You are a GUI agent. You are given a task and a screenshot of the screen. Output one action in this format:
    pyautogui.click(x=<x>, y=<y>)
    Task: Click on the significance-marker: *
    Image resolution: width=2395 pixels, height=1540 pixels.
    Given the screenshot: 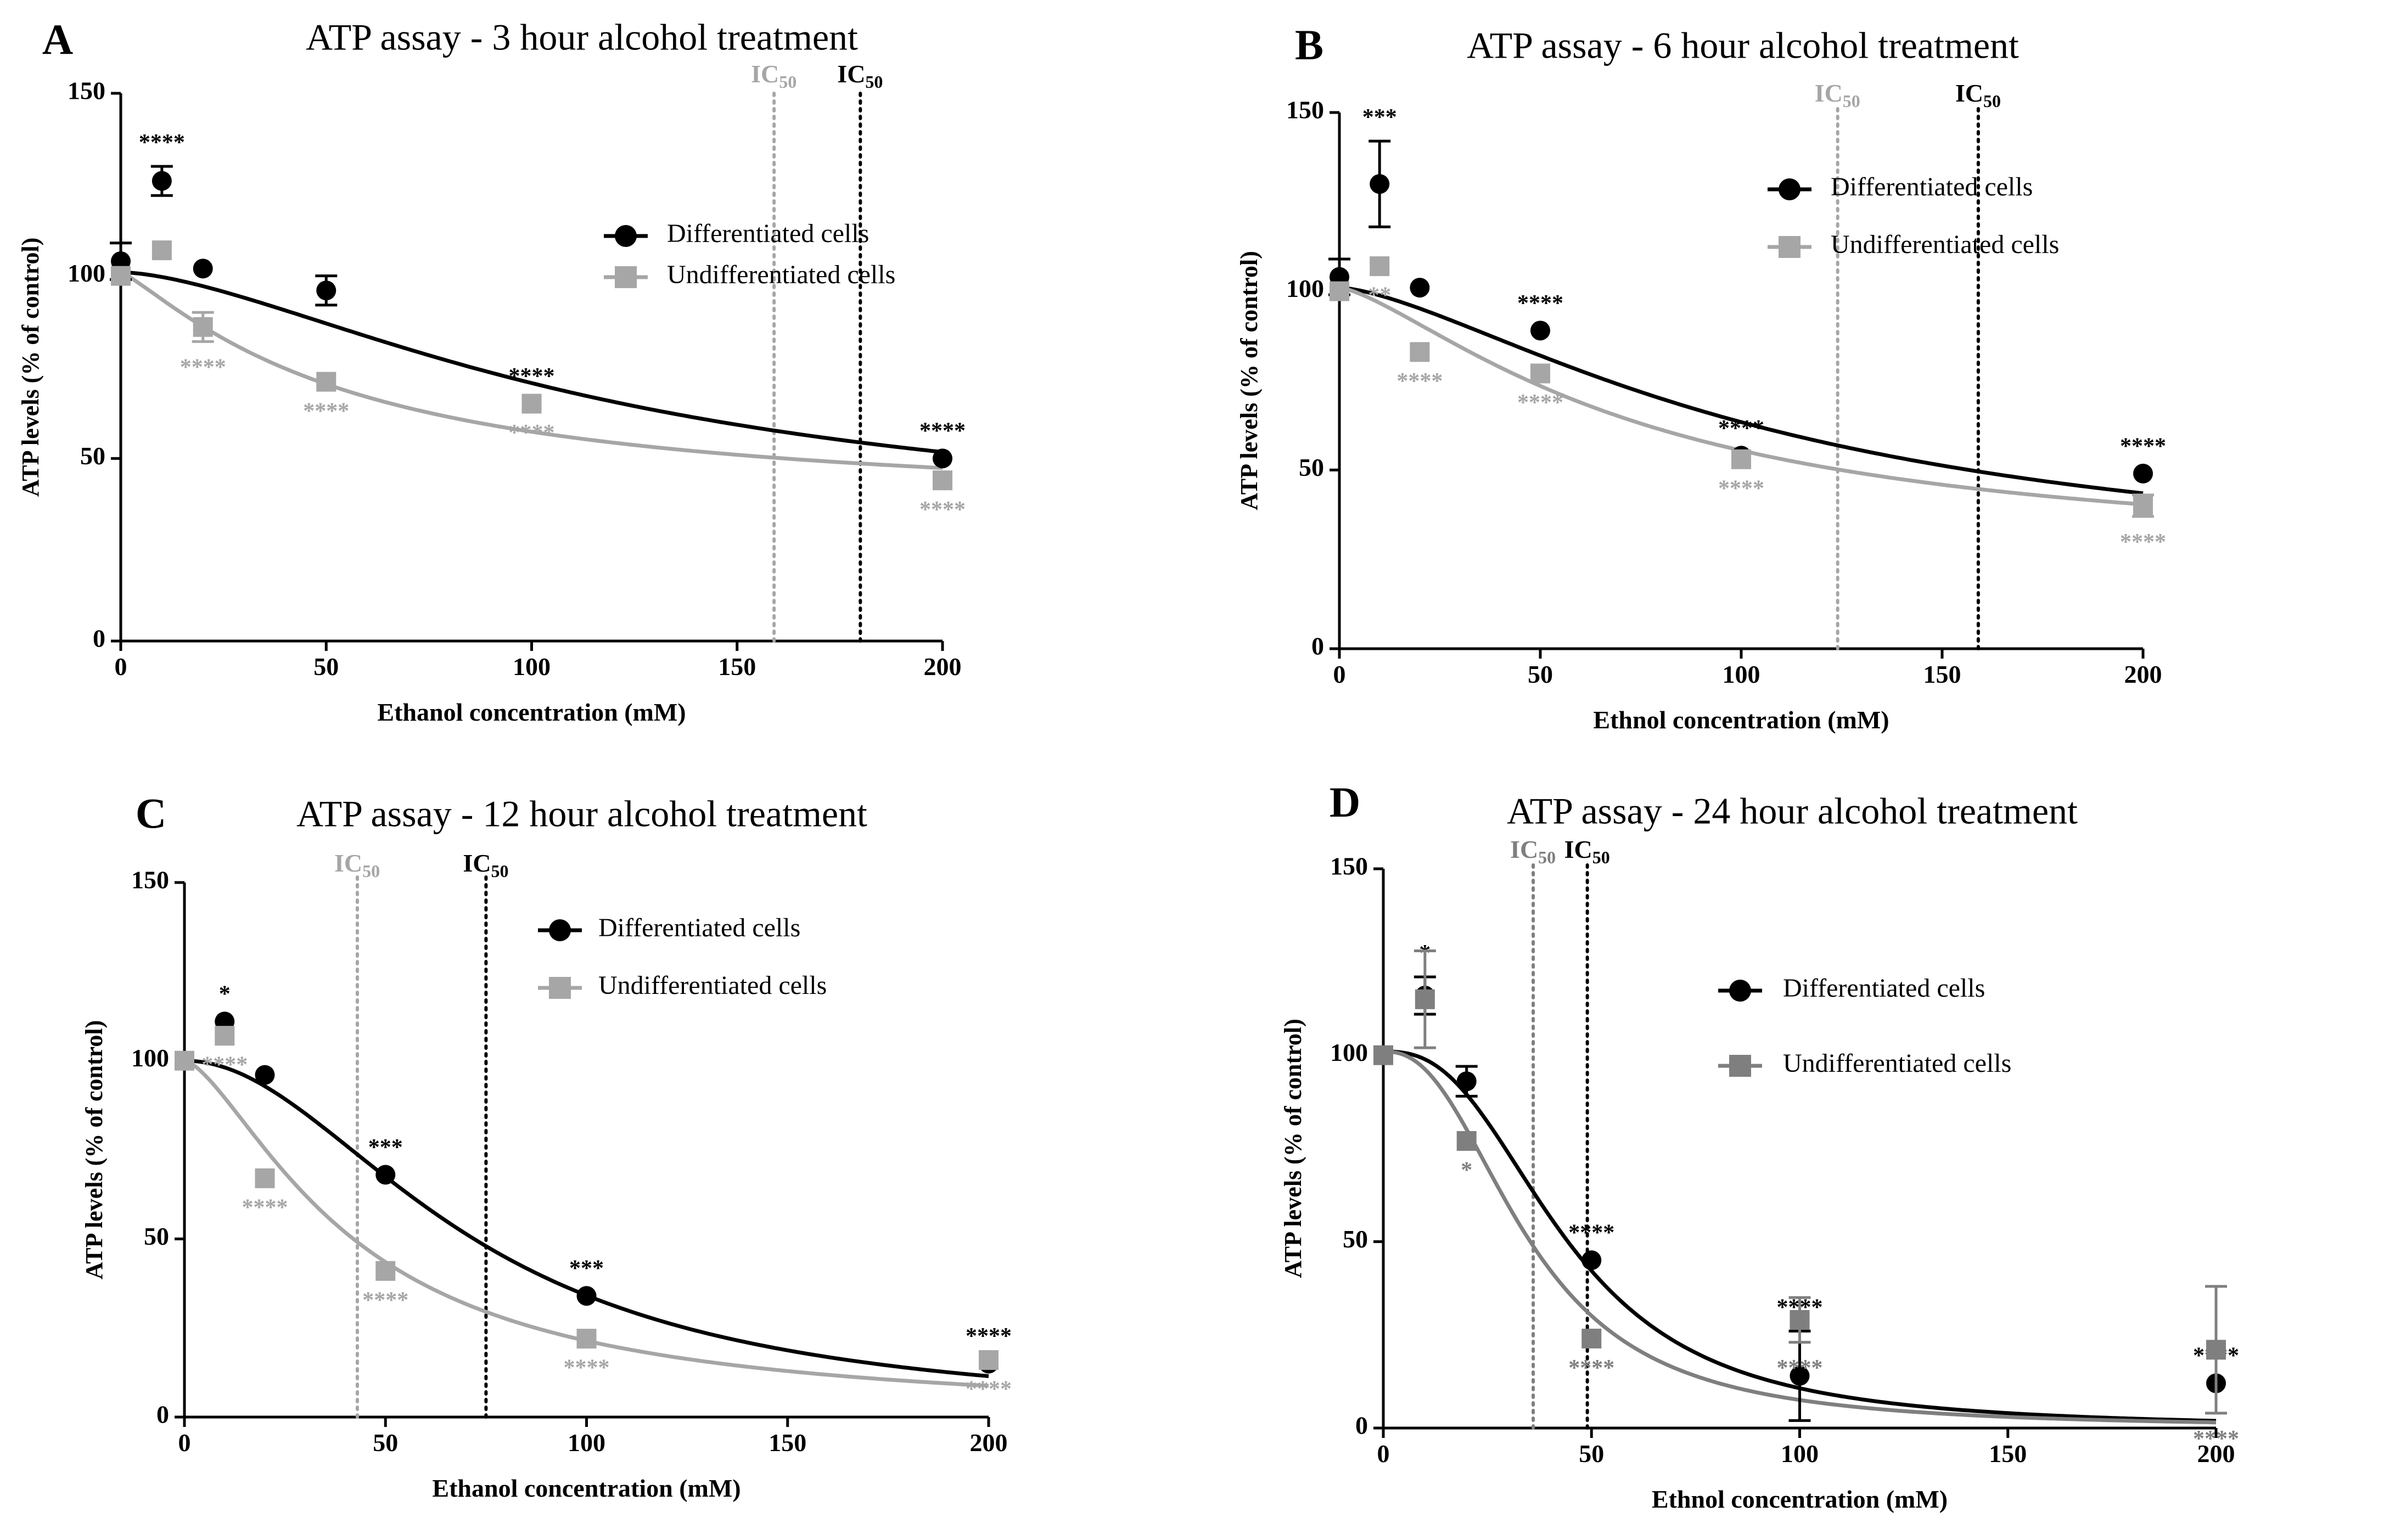 What is the action you would take?
    pyautogui.click(x=1467, y=1171)
    